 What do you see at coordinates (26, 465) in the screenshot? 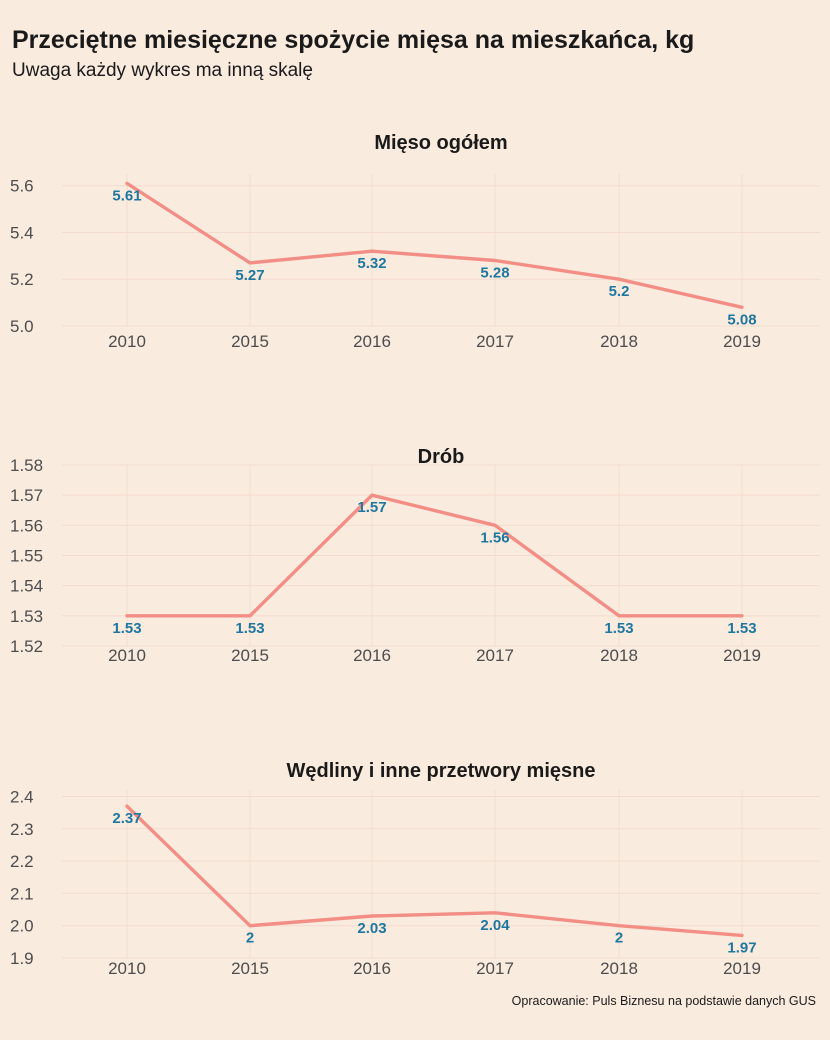
I see `y-tick-label: 1.58` at bounding box center [26, 465].